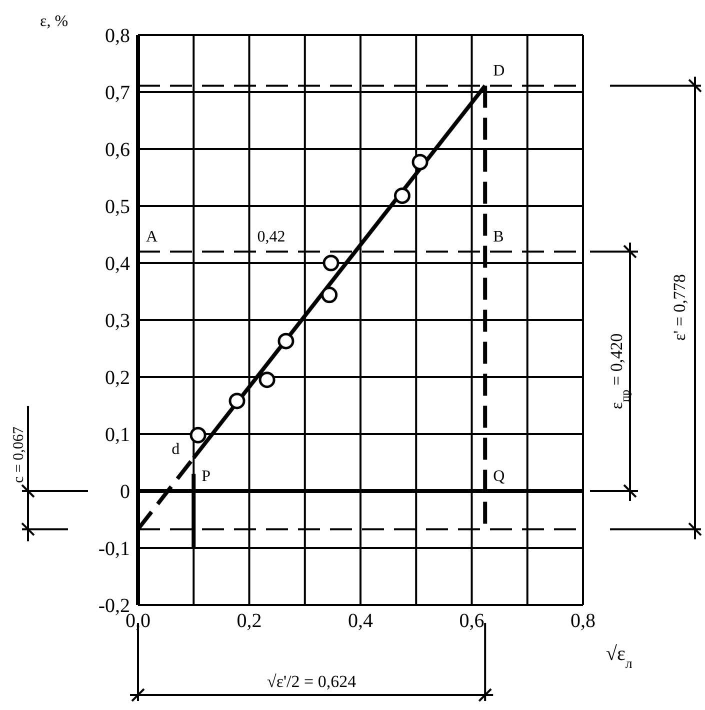 The width and height of the screenshot is (705, 710). What do you see at coordinates (117, 207) in the screenshot?
I see `y-tick-label: 0,5` at bounding box center [117, 207].